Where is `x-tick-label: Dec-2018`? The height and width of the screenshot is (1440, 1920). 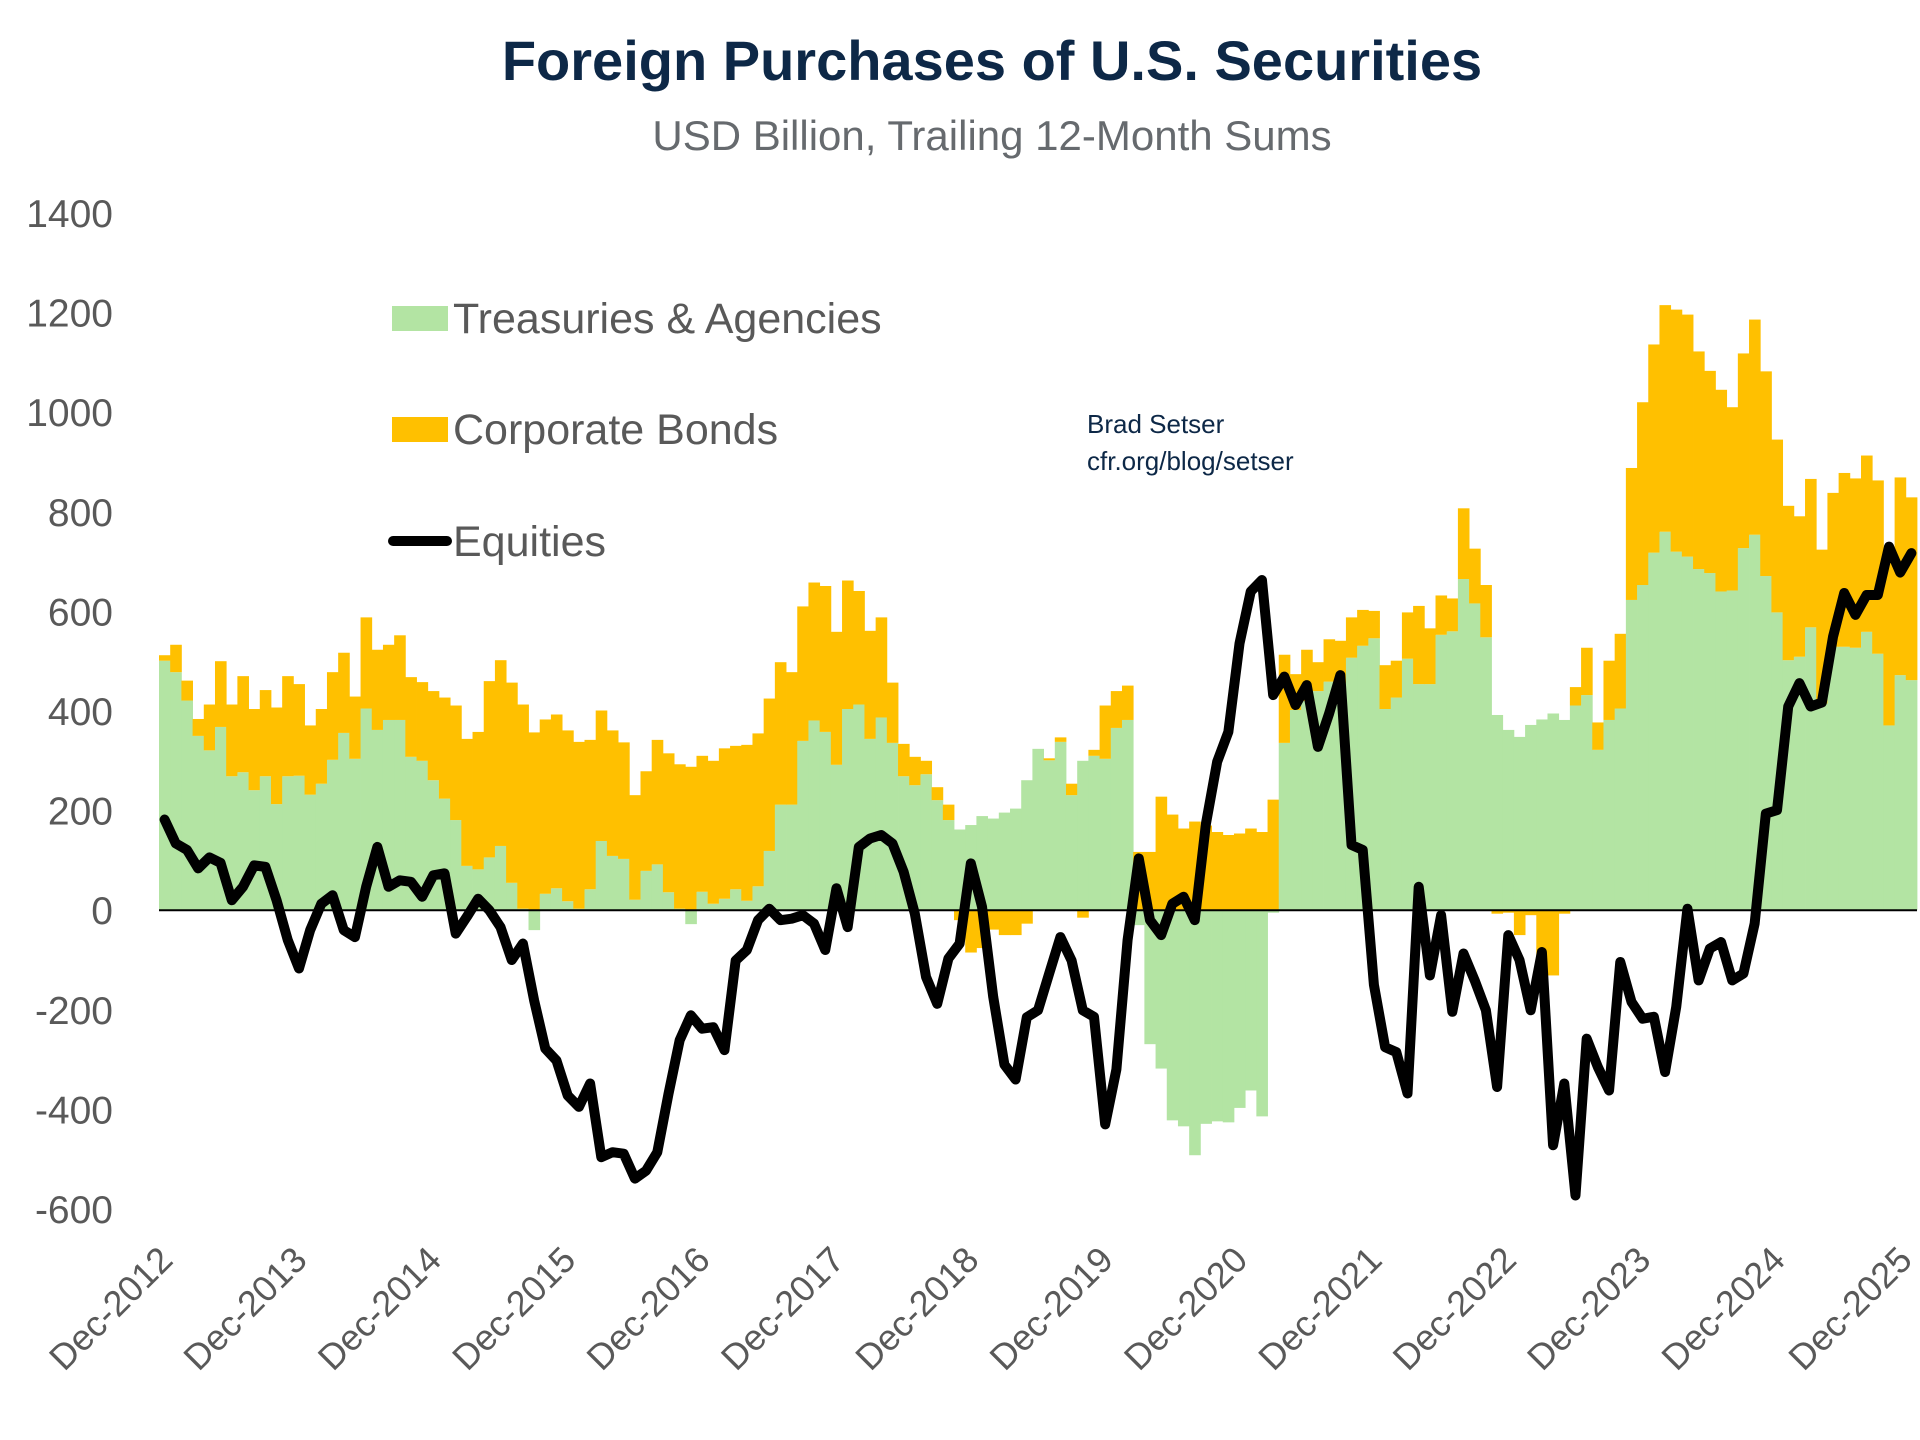
x-tick-label: Dec-2018 is located at coordinates (916, 1308).